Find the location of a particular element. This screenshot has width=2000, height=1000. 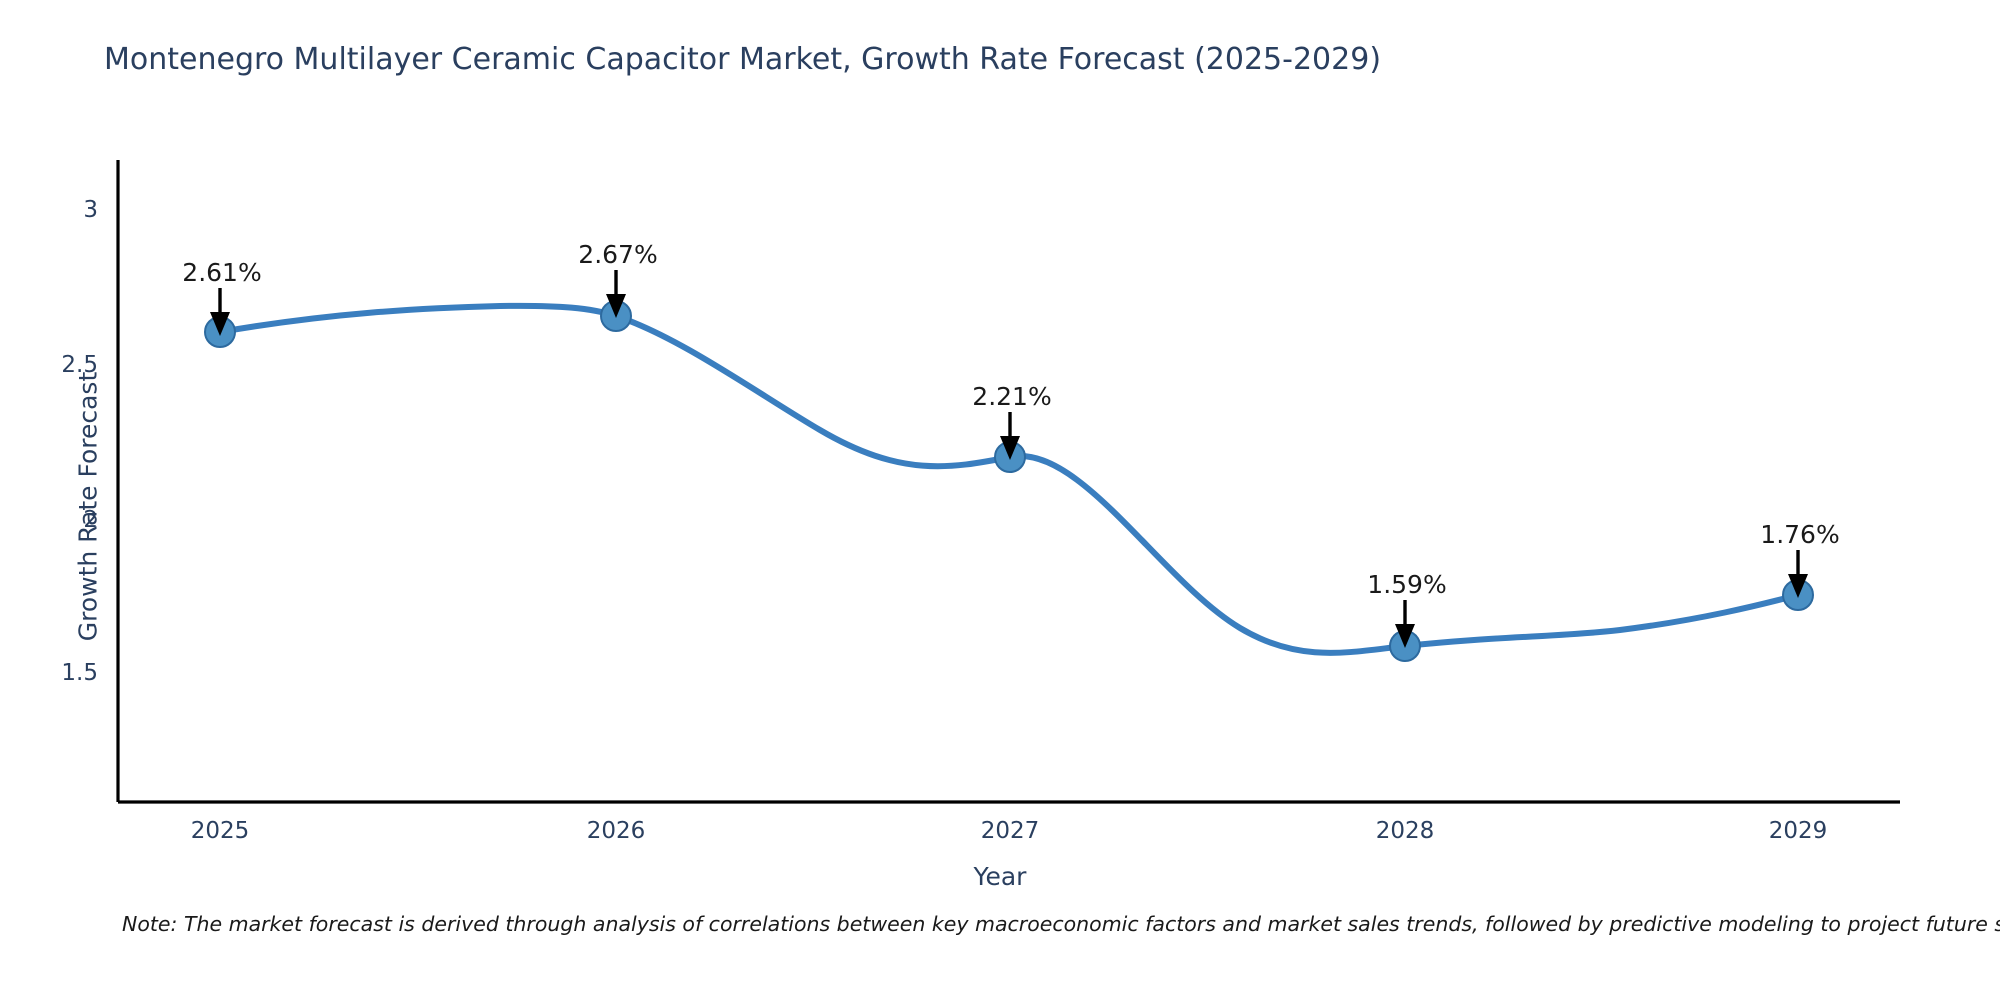

x-tick-label: 2028 is located at coordinates (1405, 831).